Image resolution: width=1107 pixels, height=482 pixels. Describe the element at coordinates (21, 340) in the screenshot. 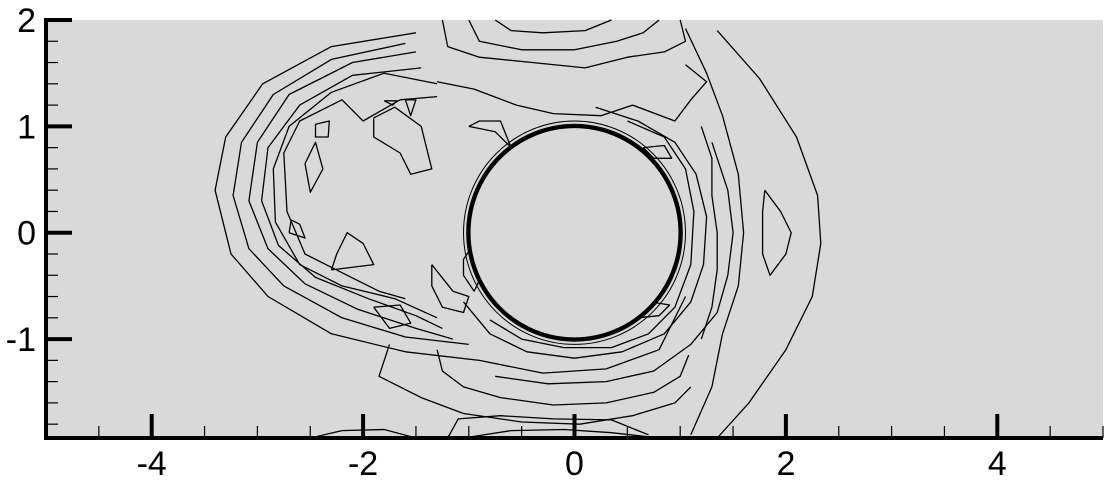

I see `y-tick-label: -1` at that location.